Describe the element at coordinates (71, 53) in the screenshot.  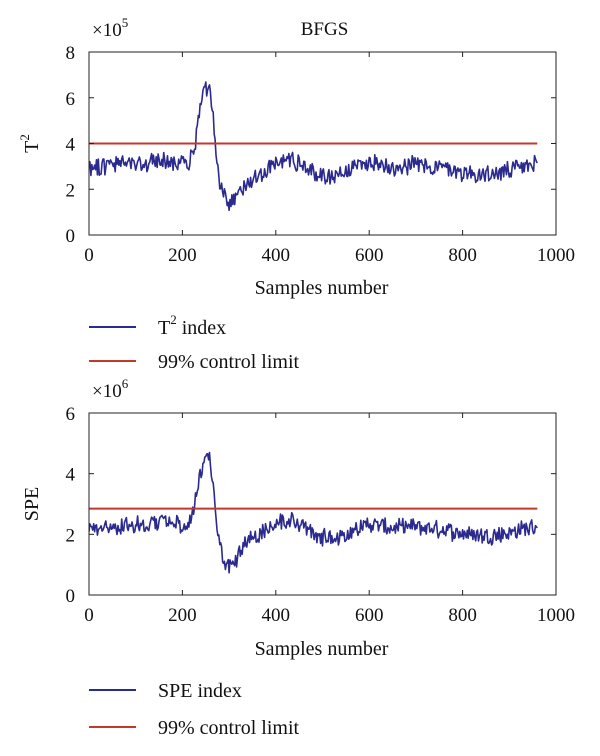
I see `y-tick-label: 8` at that location.